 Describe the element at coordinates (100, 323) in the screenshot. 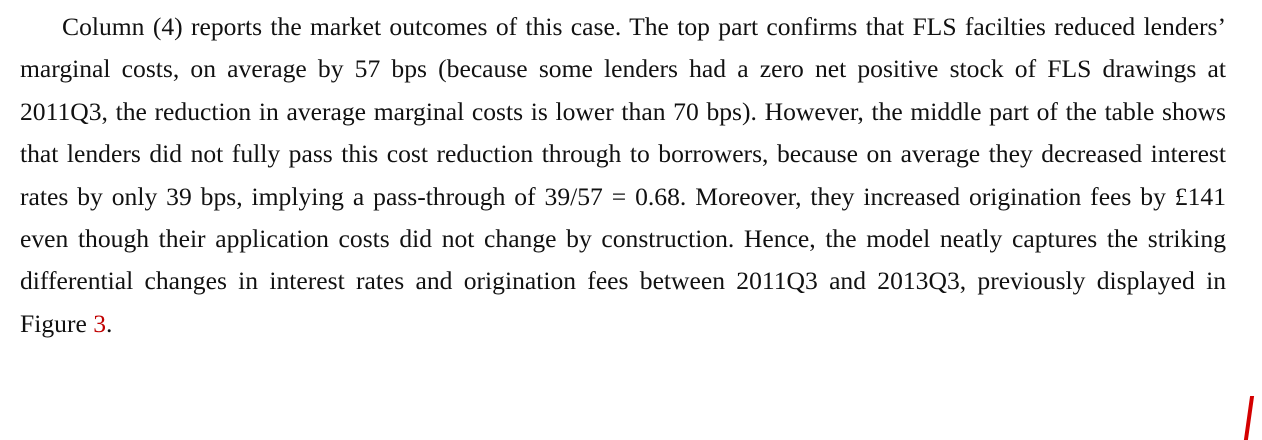

I see `figure-link: 3` at that location.